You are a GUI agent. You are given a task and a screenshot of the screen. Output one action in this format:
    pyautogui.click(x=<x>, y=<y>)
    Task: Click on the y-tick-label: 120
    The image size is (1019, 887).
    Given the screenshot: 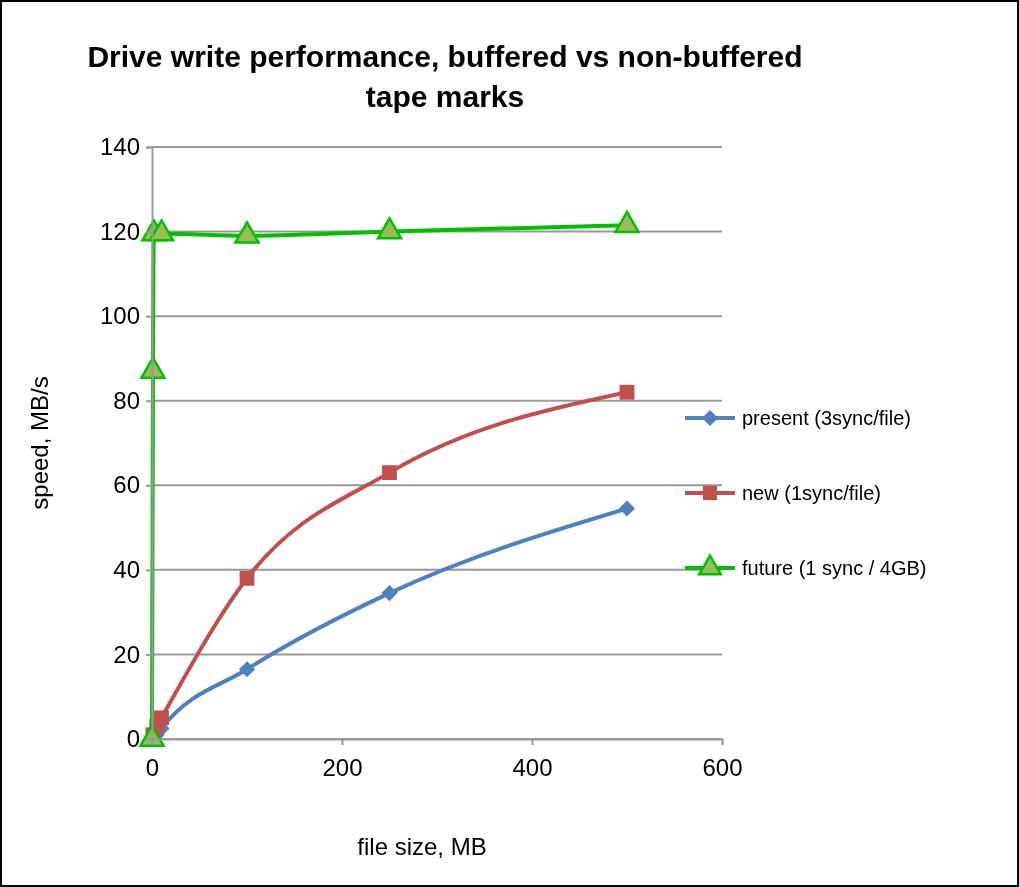 What is the action you would take?
    pyautogui.click(x=119, y=231)
    